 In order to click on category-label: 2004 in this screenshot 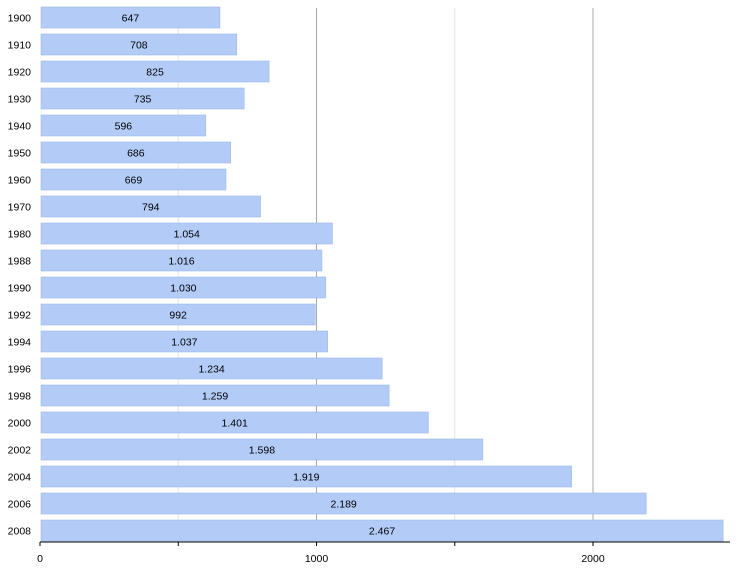, I will do `click(20, 478)`.